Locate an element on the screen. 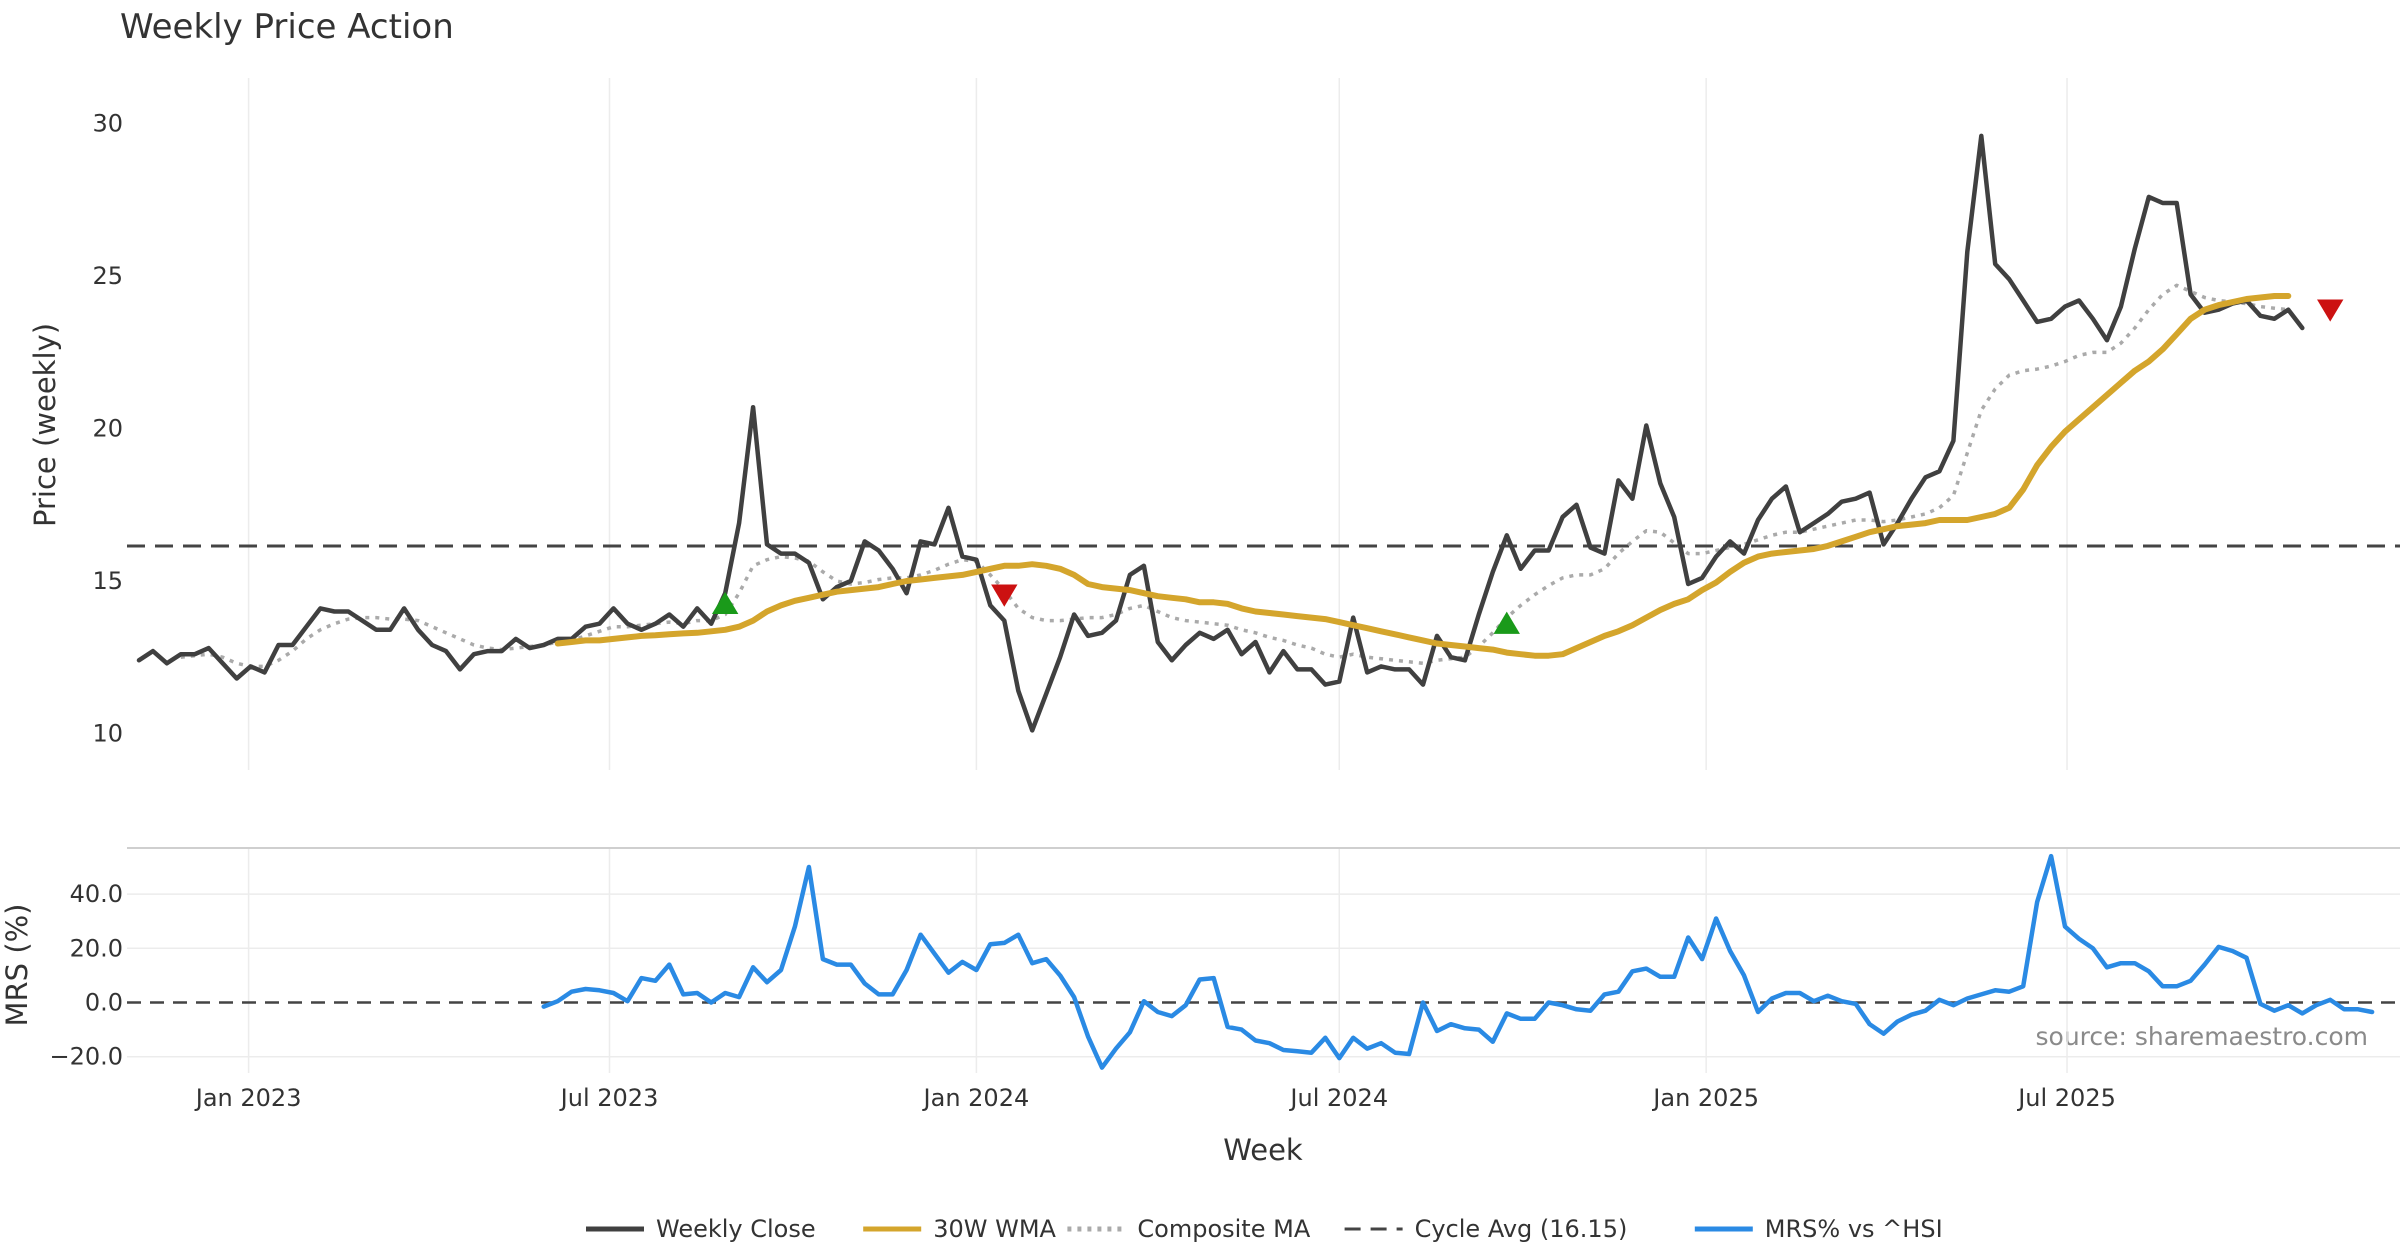  price-axis-title: Price (weekly) is located at coordinates (45, 425).